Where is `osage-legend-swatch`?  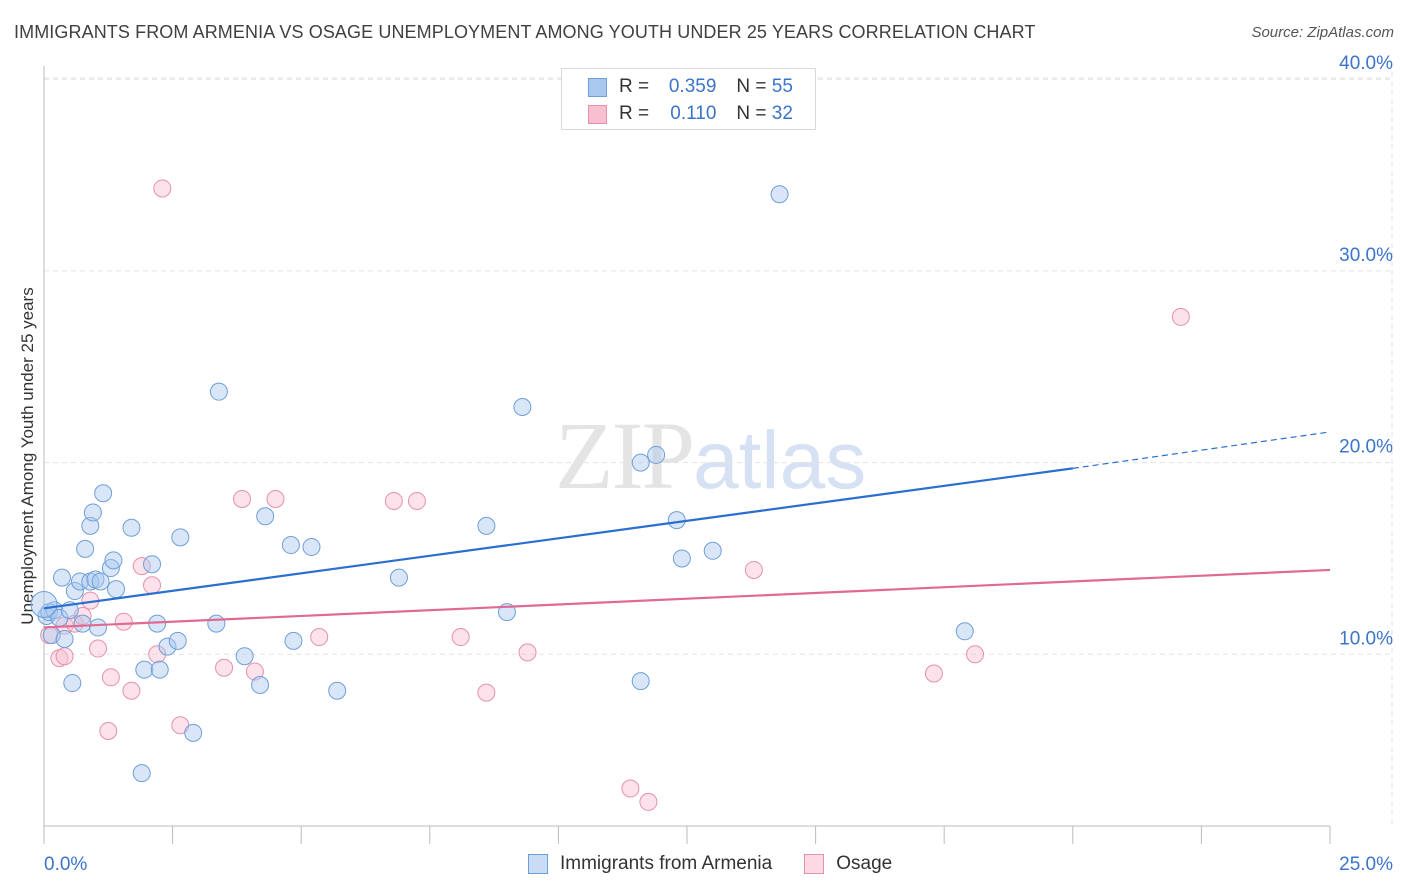 osage-legend-swatch is located at coordinates (814, 864).